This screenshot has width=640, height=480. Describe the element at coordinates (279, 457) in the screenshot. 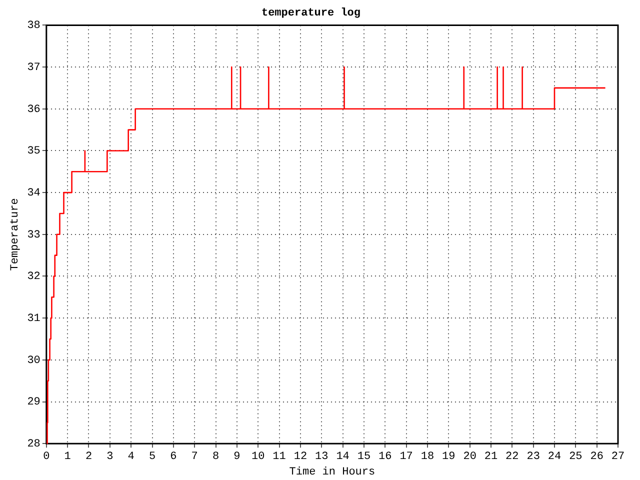

I see `x-tick-label: 11` at that location.